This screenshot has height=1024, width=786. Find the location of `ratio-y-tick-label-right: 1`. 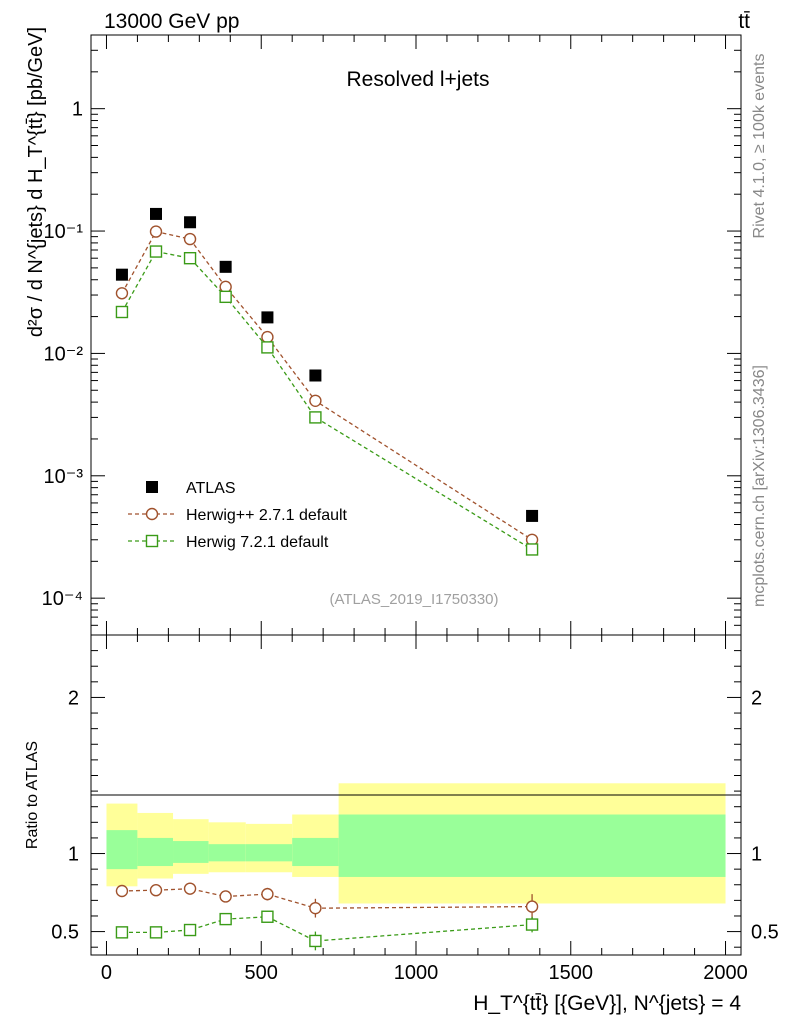

ratio-y-tick-label-right: 1 is located at coordinates (756, 855).